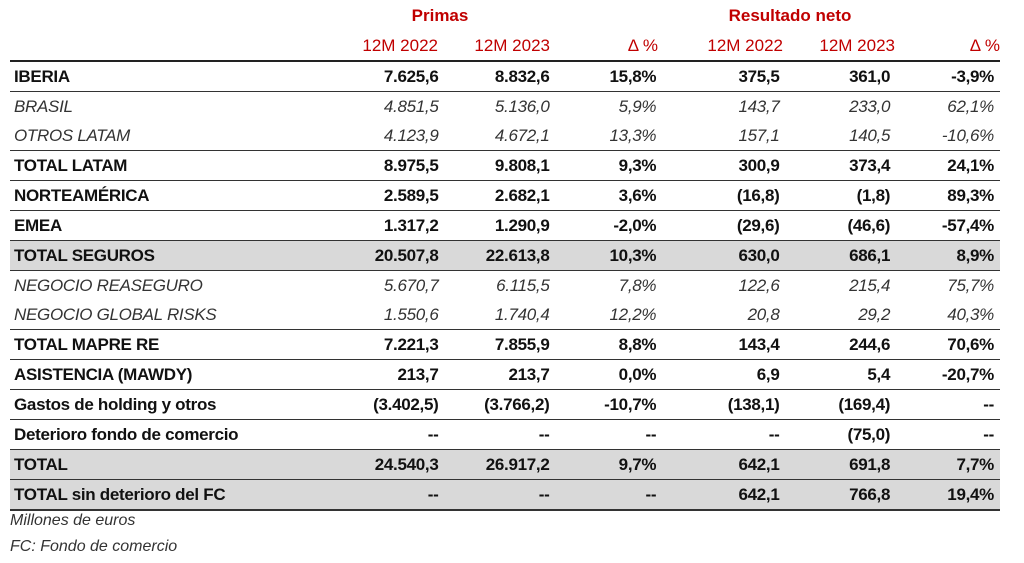  I want to click on cell-value: 4.672,1, so click(522, 135).